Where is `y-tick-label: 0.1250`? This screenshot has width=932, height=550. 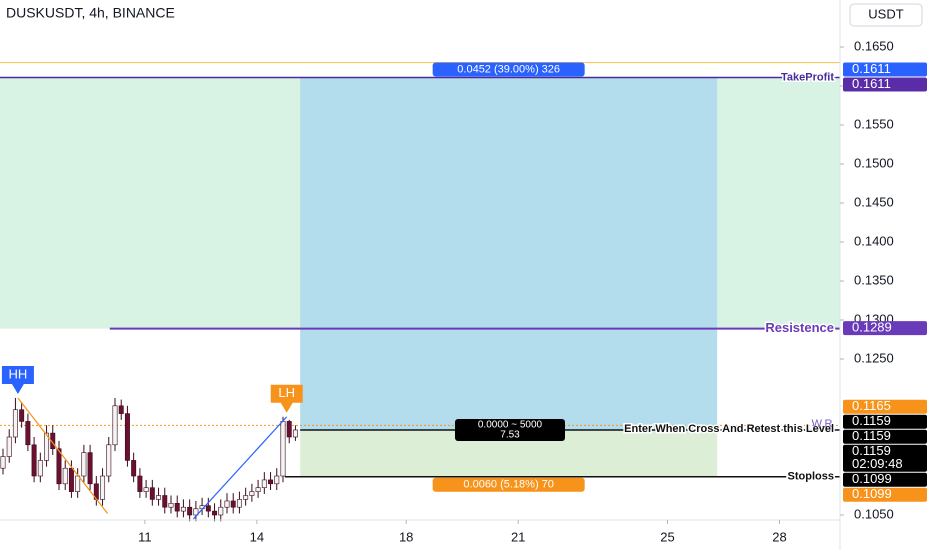 y-tick-label: 0.1250 is located at coordinates (874, 357).